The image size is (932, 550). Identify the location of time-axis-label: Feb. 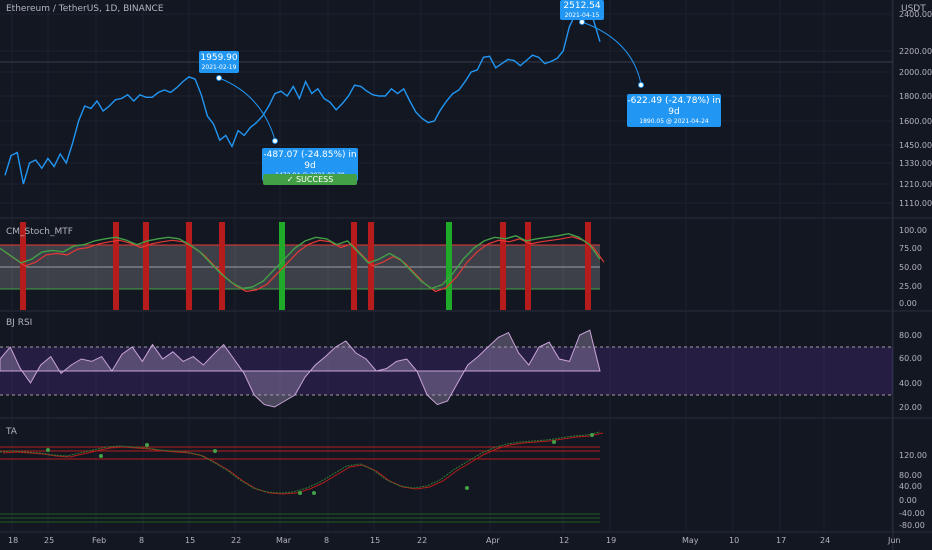
(99, 540).